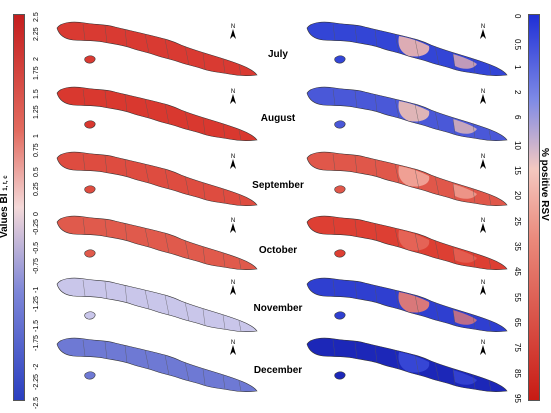  Describe the element at coordinates (406, 48) in the screenshot. I see `map-right-july` at that location.